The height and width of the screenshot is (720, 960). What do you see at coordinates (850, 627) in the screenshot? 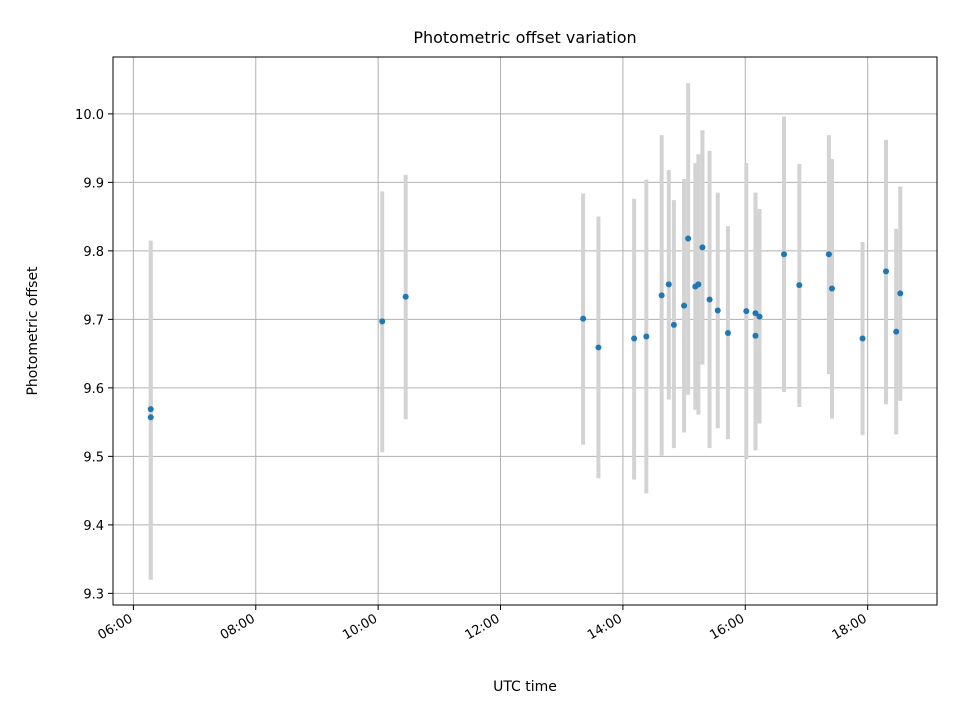
I see `x-tick-label: 18:00` at bounding box center [850, 627].